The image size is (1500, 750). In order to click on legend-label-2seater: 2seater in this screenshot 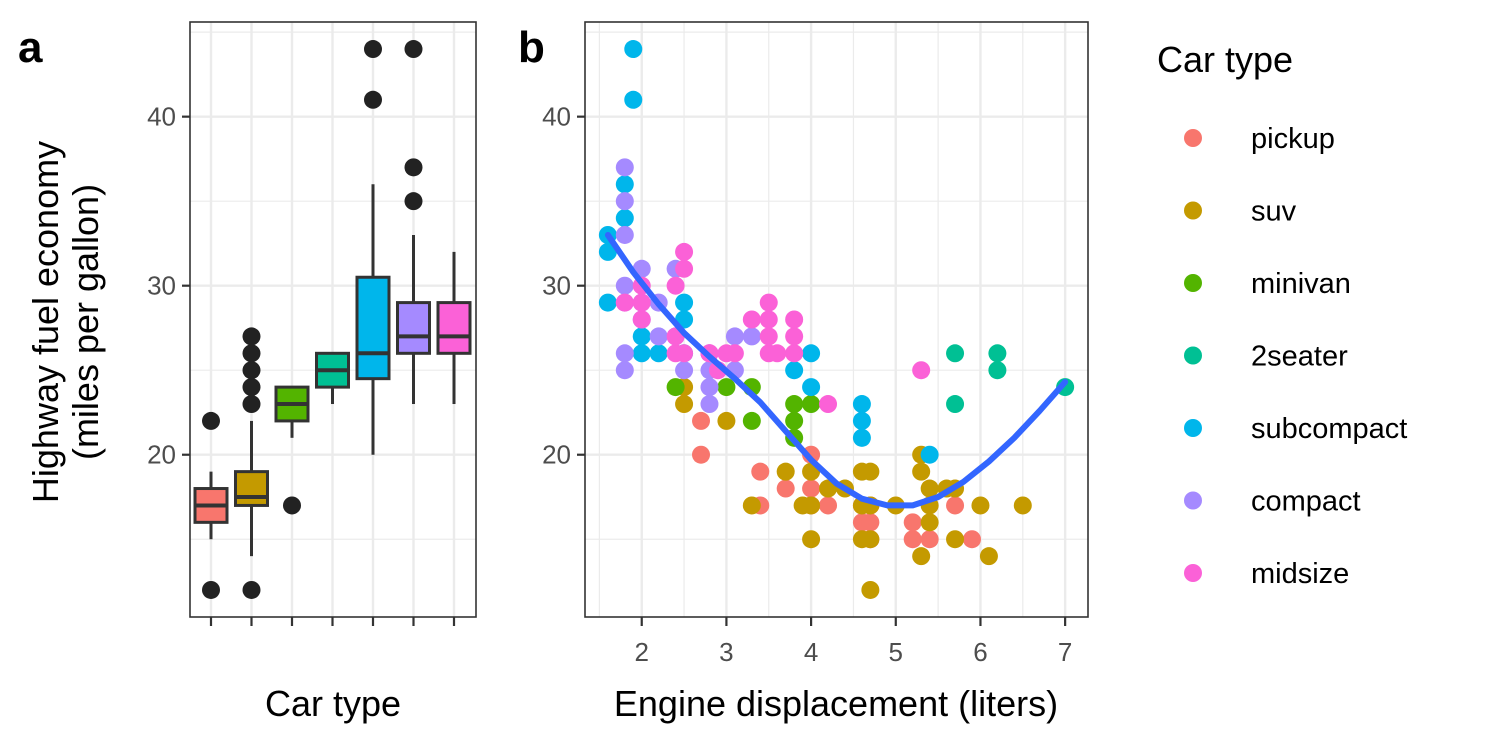, I will do `click(1299, 357)`.